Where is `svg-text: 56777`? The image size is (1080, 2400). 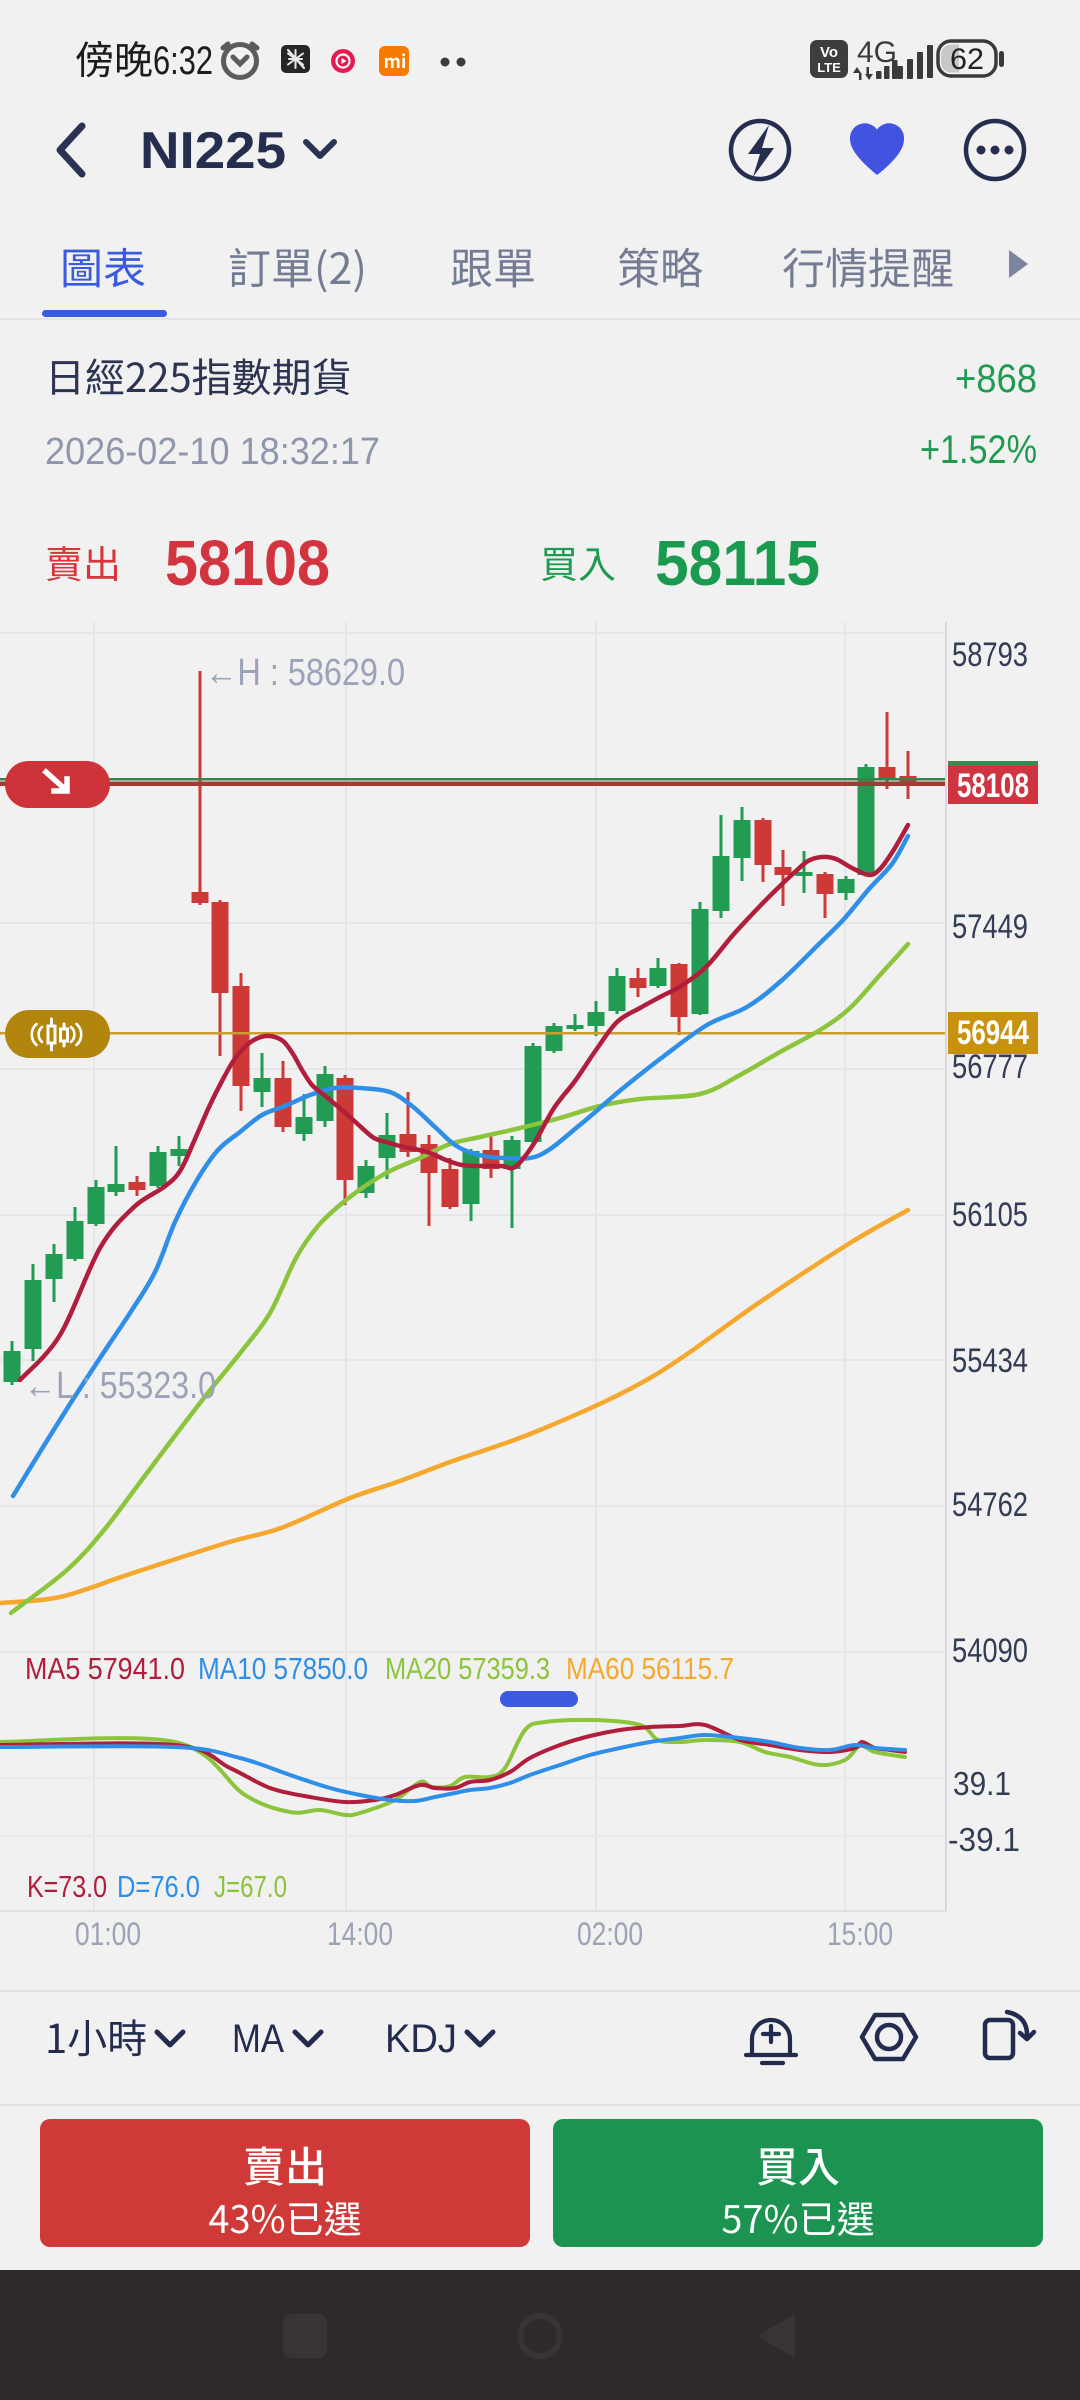 svg-text: 56777 is located at coordinates (990, 1067).